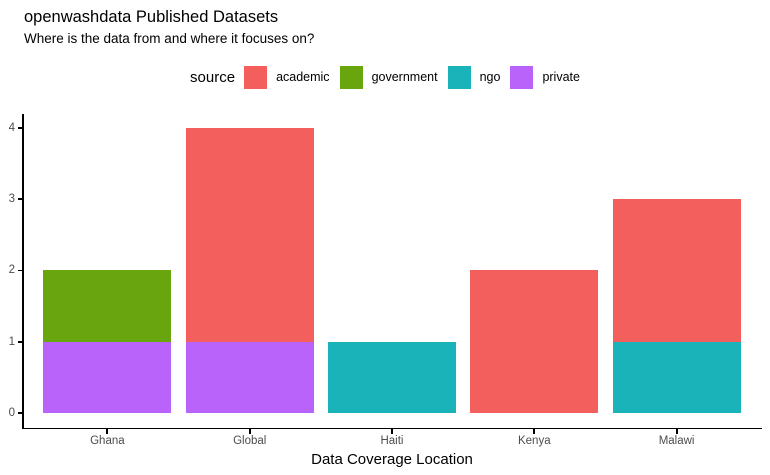 This screenshot has width=770, height=475. Describe the element at coordinates (256, 77) in the screenshot. I see `legend-swatch-academic` at that location.